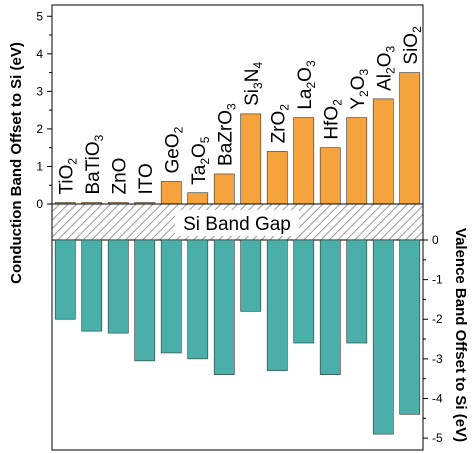  What do you see at coordinates (39, 91) in the screenshot?
I see `y-tick-label: 3` at bounding box center [39, 91].